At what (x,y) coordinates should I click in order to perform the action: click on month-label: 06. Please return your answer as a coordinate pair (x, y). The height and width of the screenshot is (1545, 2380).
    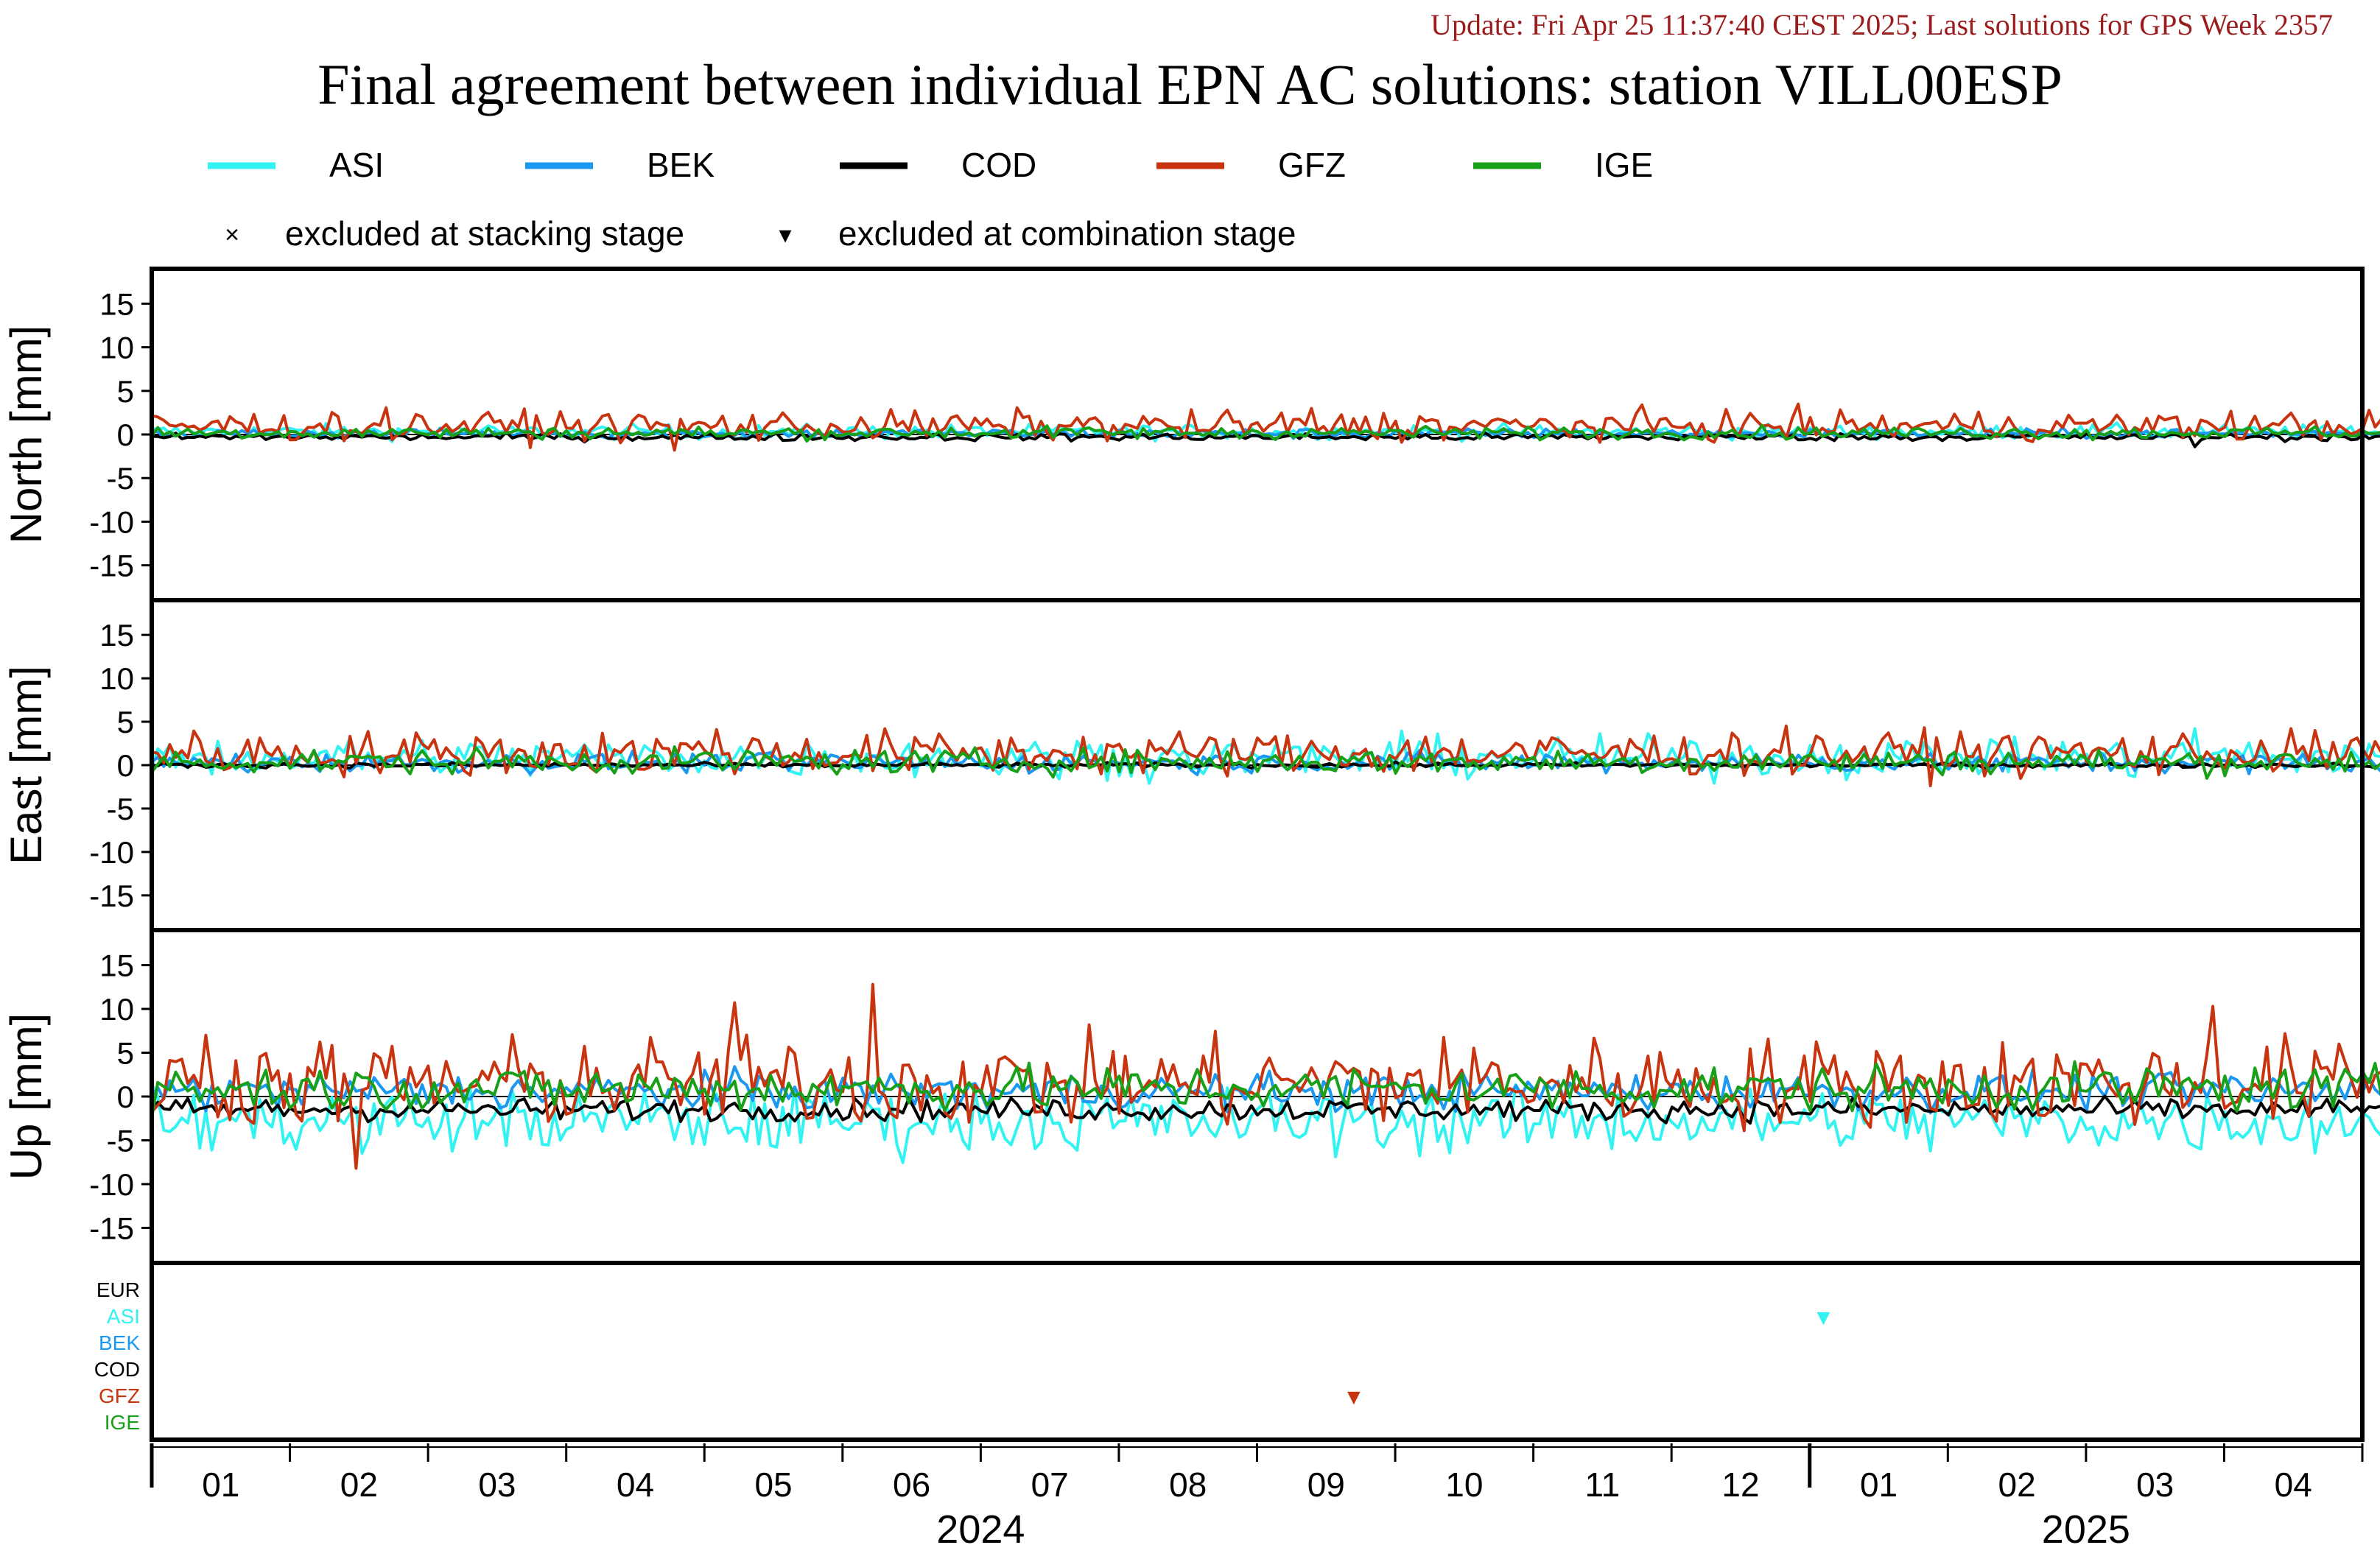
    Looking at the image, I should click on (911, 1485).